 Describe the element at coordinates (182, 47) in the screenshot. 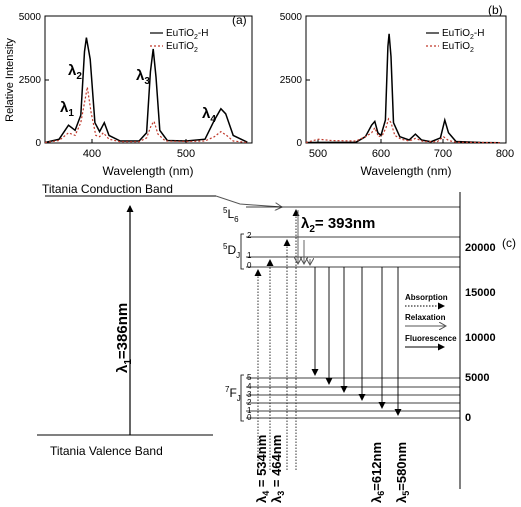

I see `panel-a-legend-label-plain: EuTiO2` at that location.